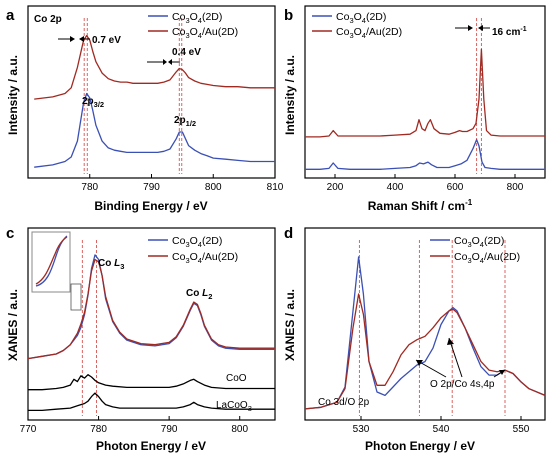  What do you see at coordinates (455, 187) in the screenshot?
I see `tick-label-b-2: 600` at bounding box center [455, 187].